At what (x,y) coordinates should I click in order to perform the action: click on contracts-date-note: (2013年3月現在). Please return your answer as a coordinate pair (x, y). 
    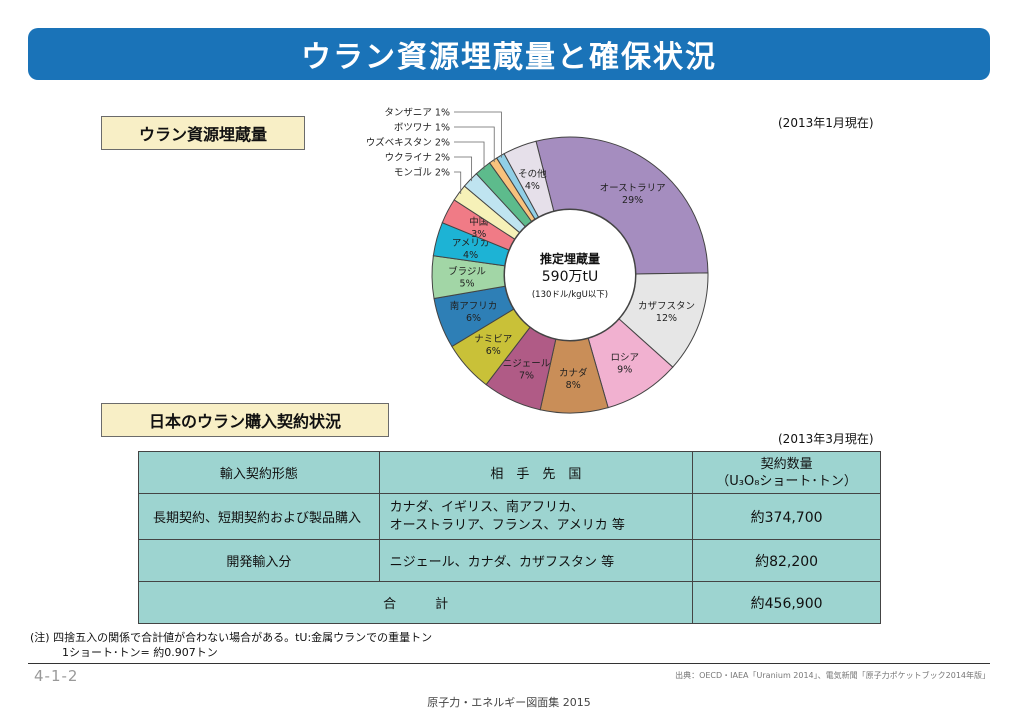
    Looking at the image, I should click on (826, 439).